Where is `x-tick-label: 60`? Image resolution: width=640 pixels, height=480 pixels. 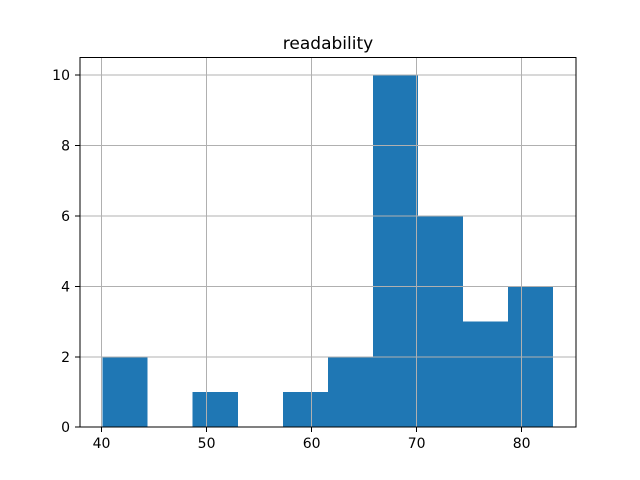
x-tick-label: 60 is located at coordinates (312, 444).